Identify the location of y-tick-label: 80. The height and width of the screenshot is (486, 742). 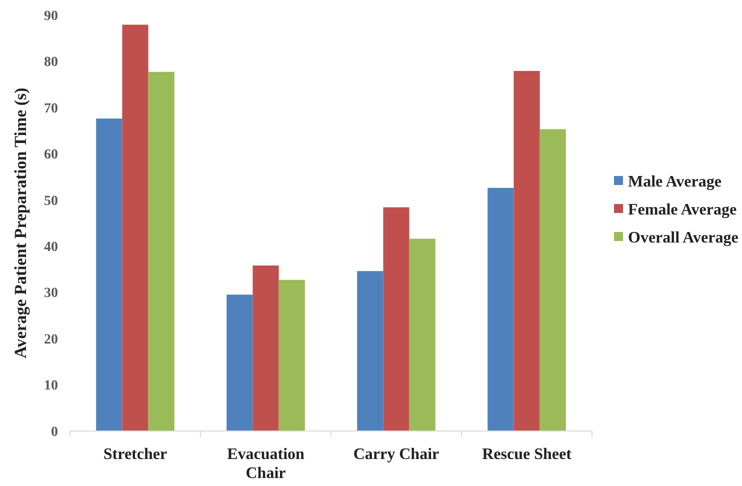
(51, 62).